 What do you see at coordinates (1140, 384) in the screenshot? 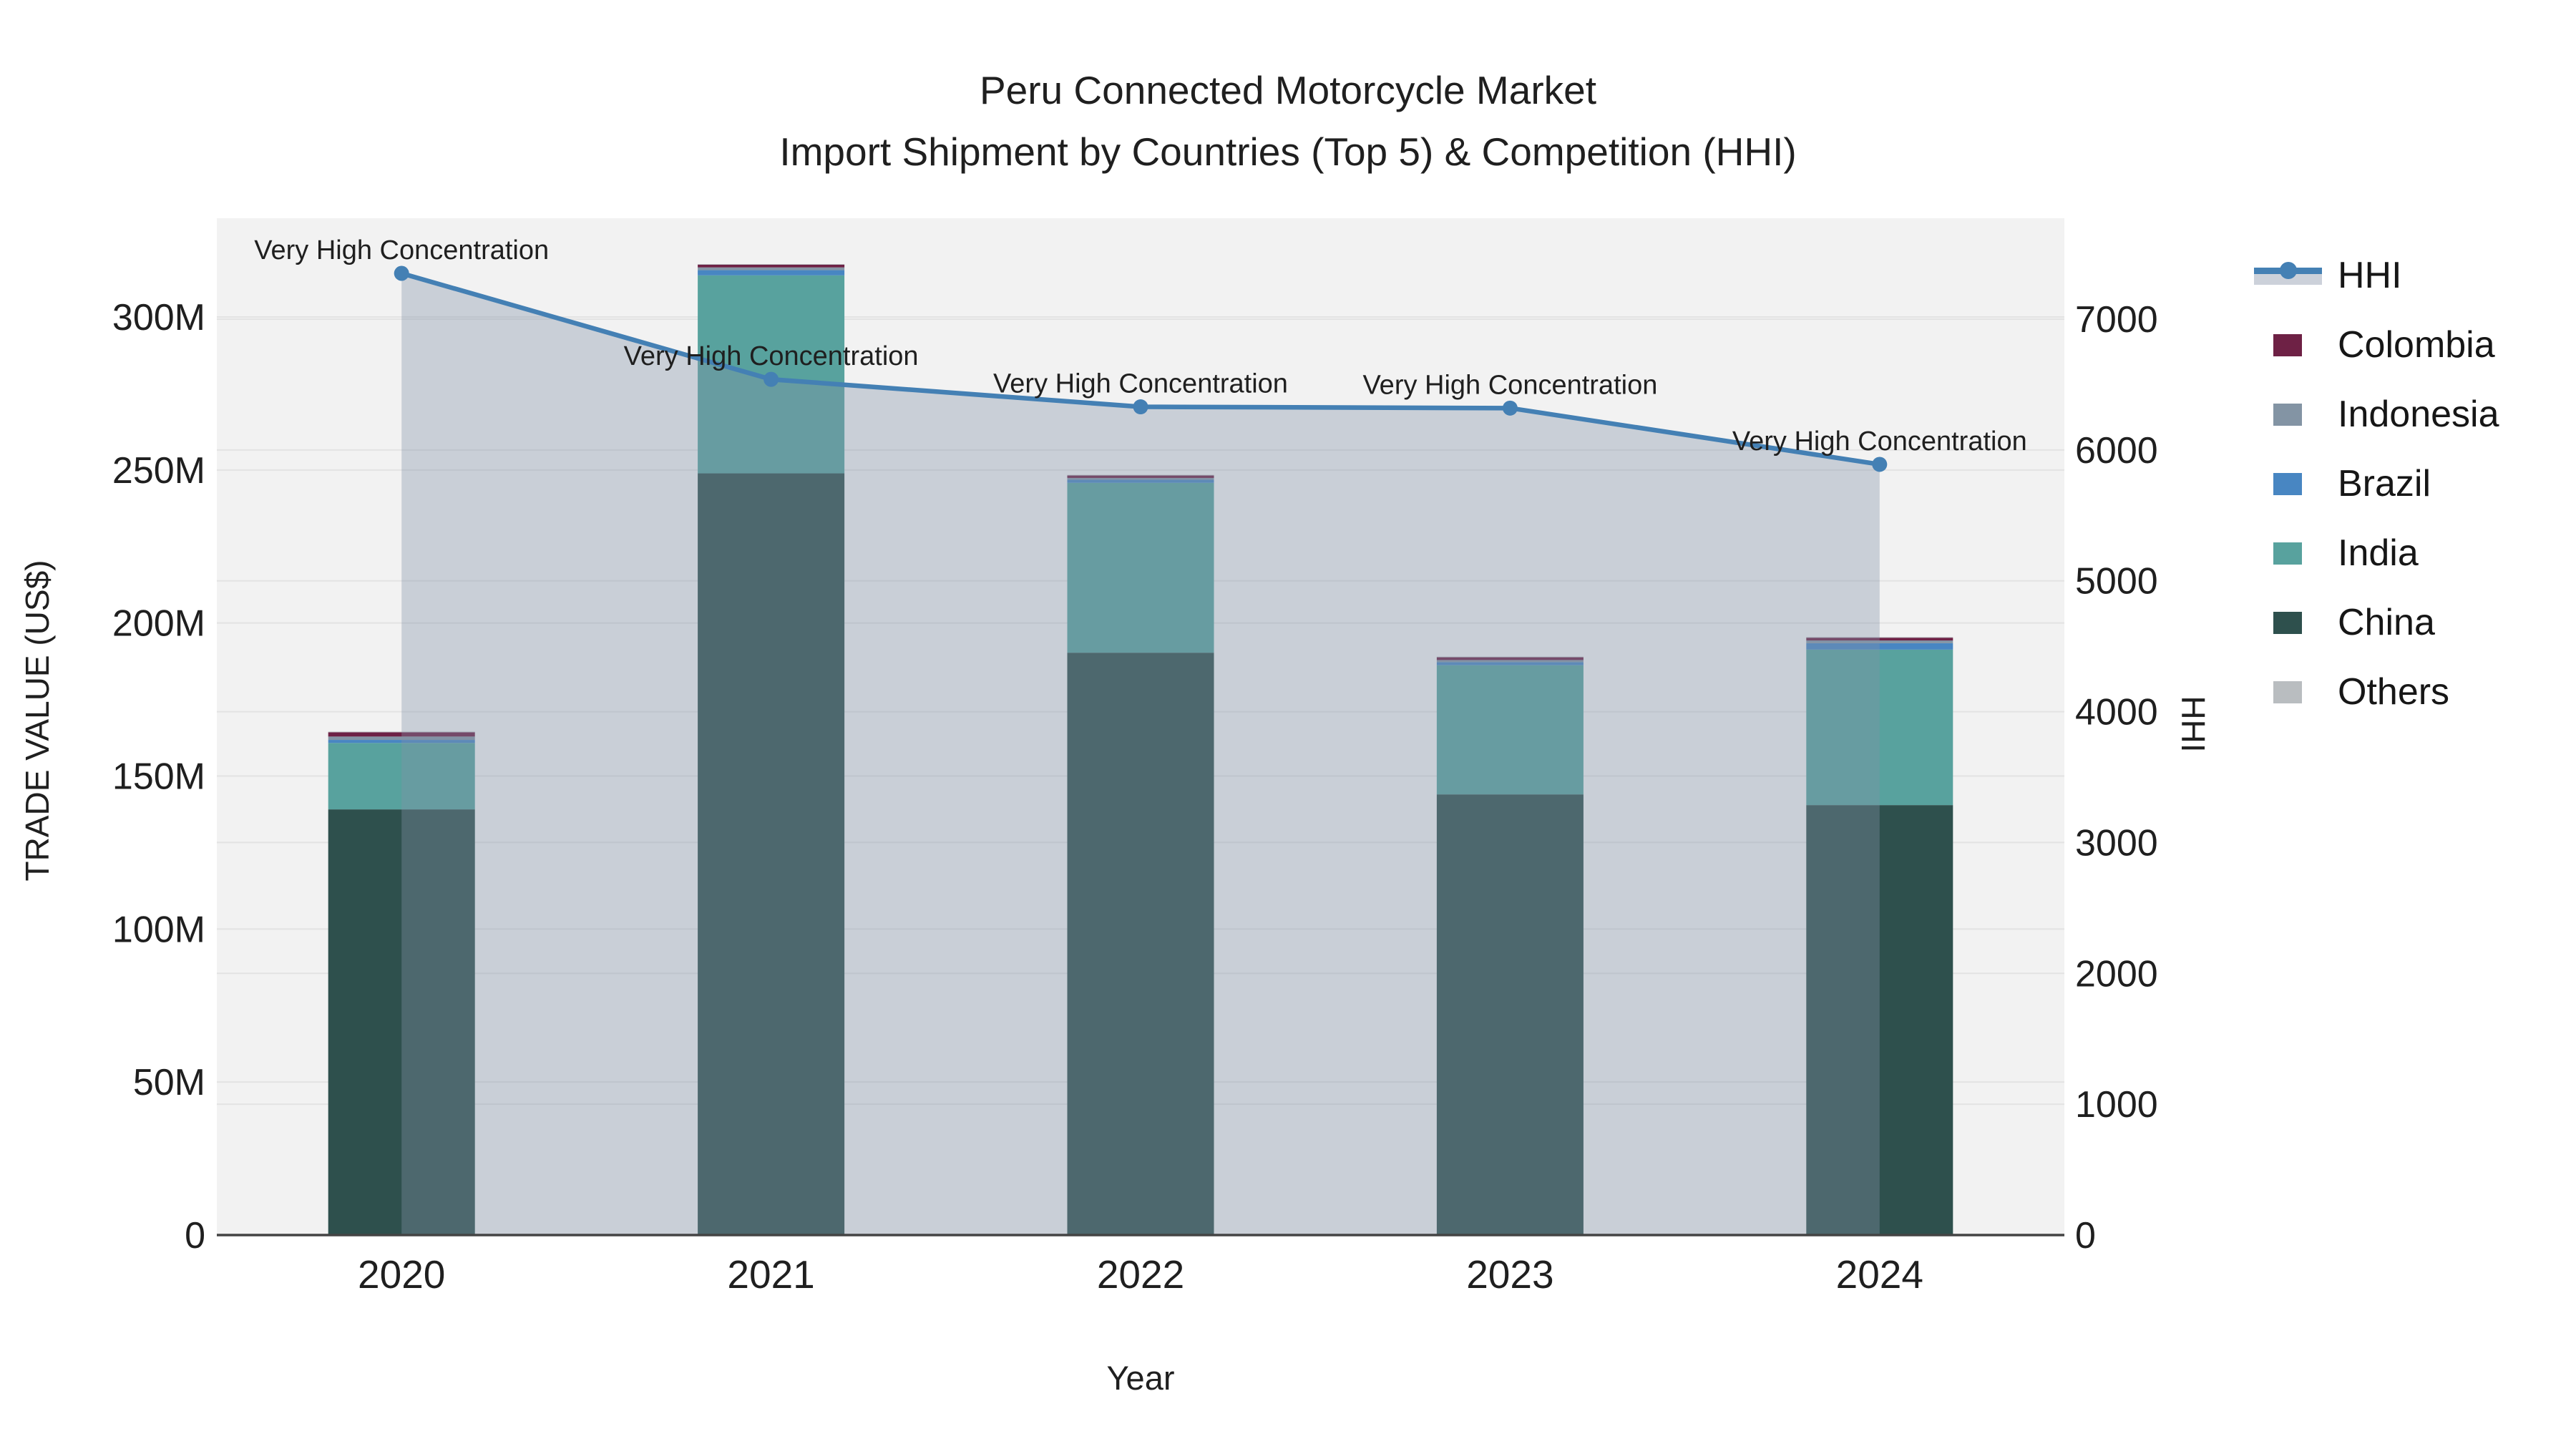
I see `annotation-concentration-2022: Very High Concentration` at bounding box center [1140, 384].